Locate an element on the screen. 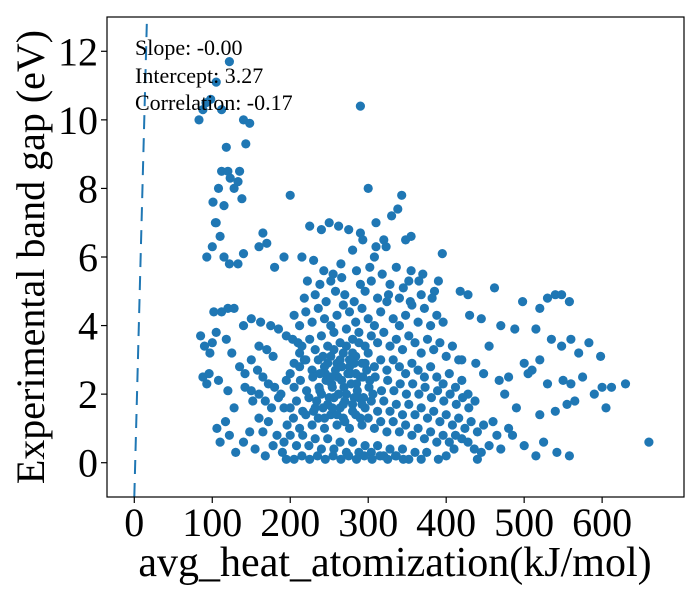 This screenshot has width=700, height=600. y-tick-label: 12 is located at coordinates (78, 51).